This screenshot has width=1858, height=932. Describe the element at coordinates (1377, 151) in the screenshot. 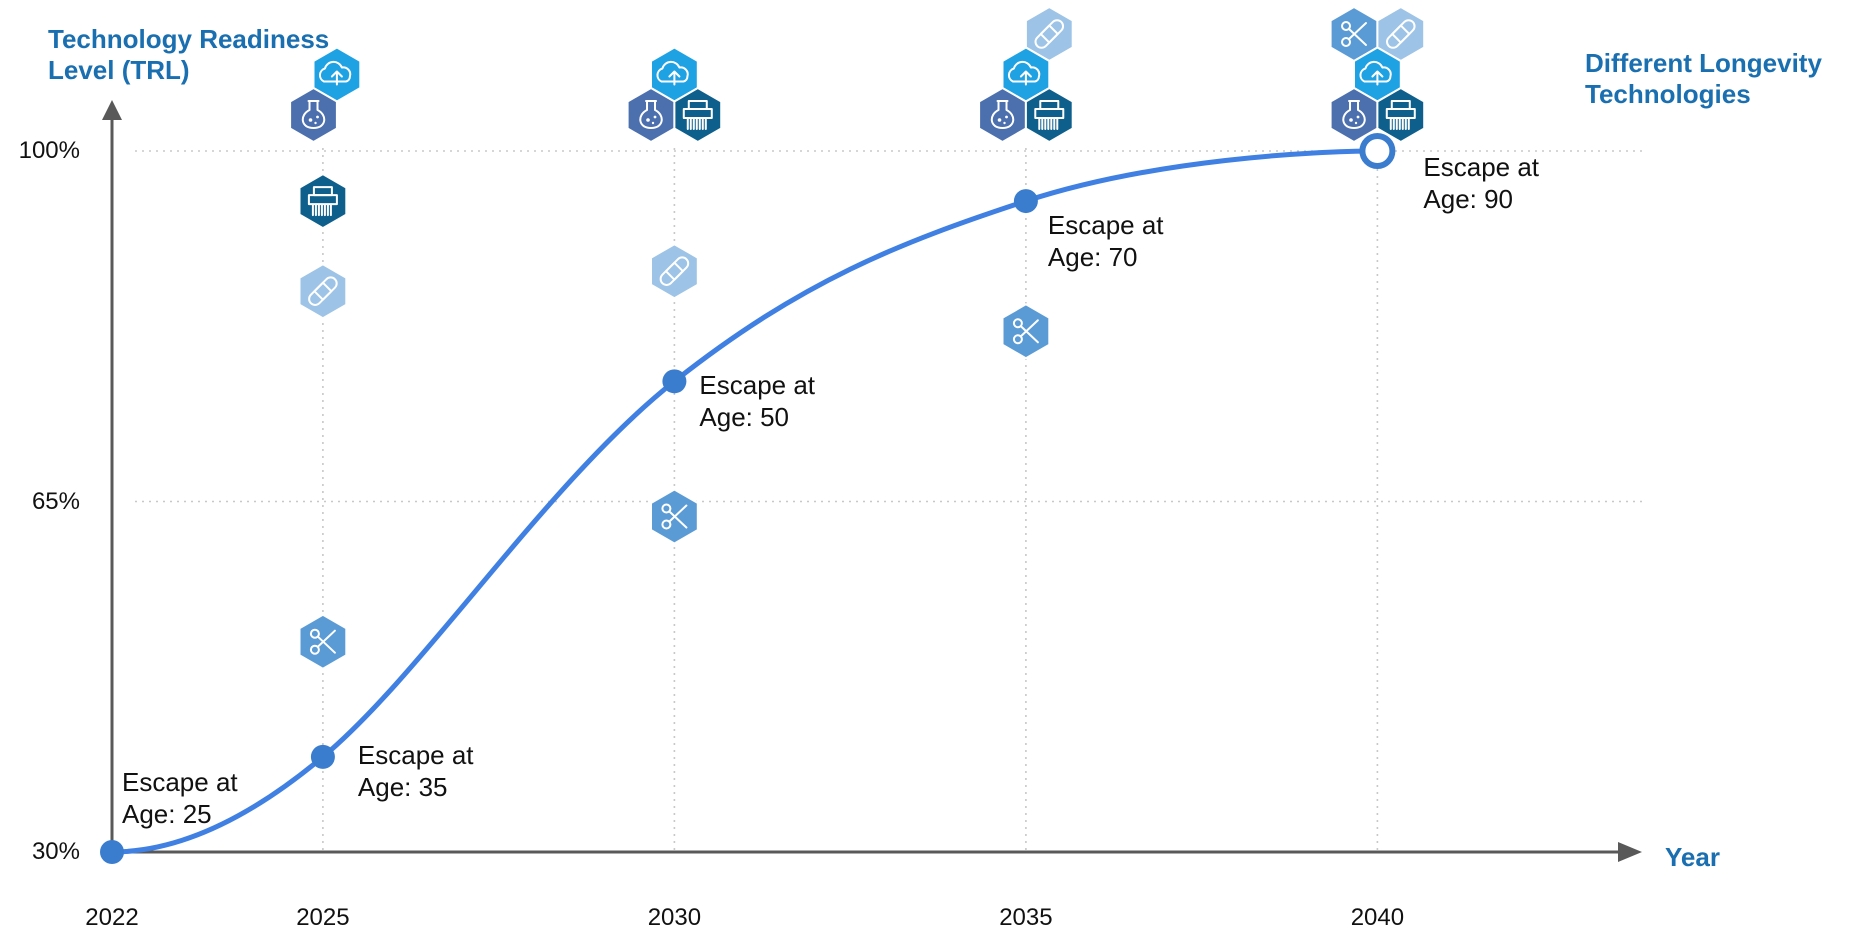

I see `data-point-open` at that location.